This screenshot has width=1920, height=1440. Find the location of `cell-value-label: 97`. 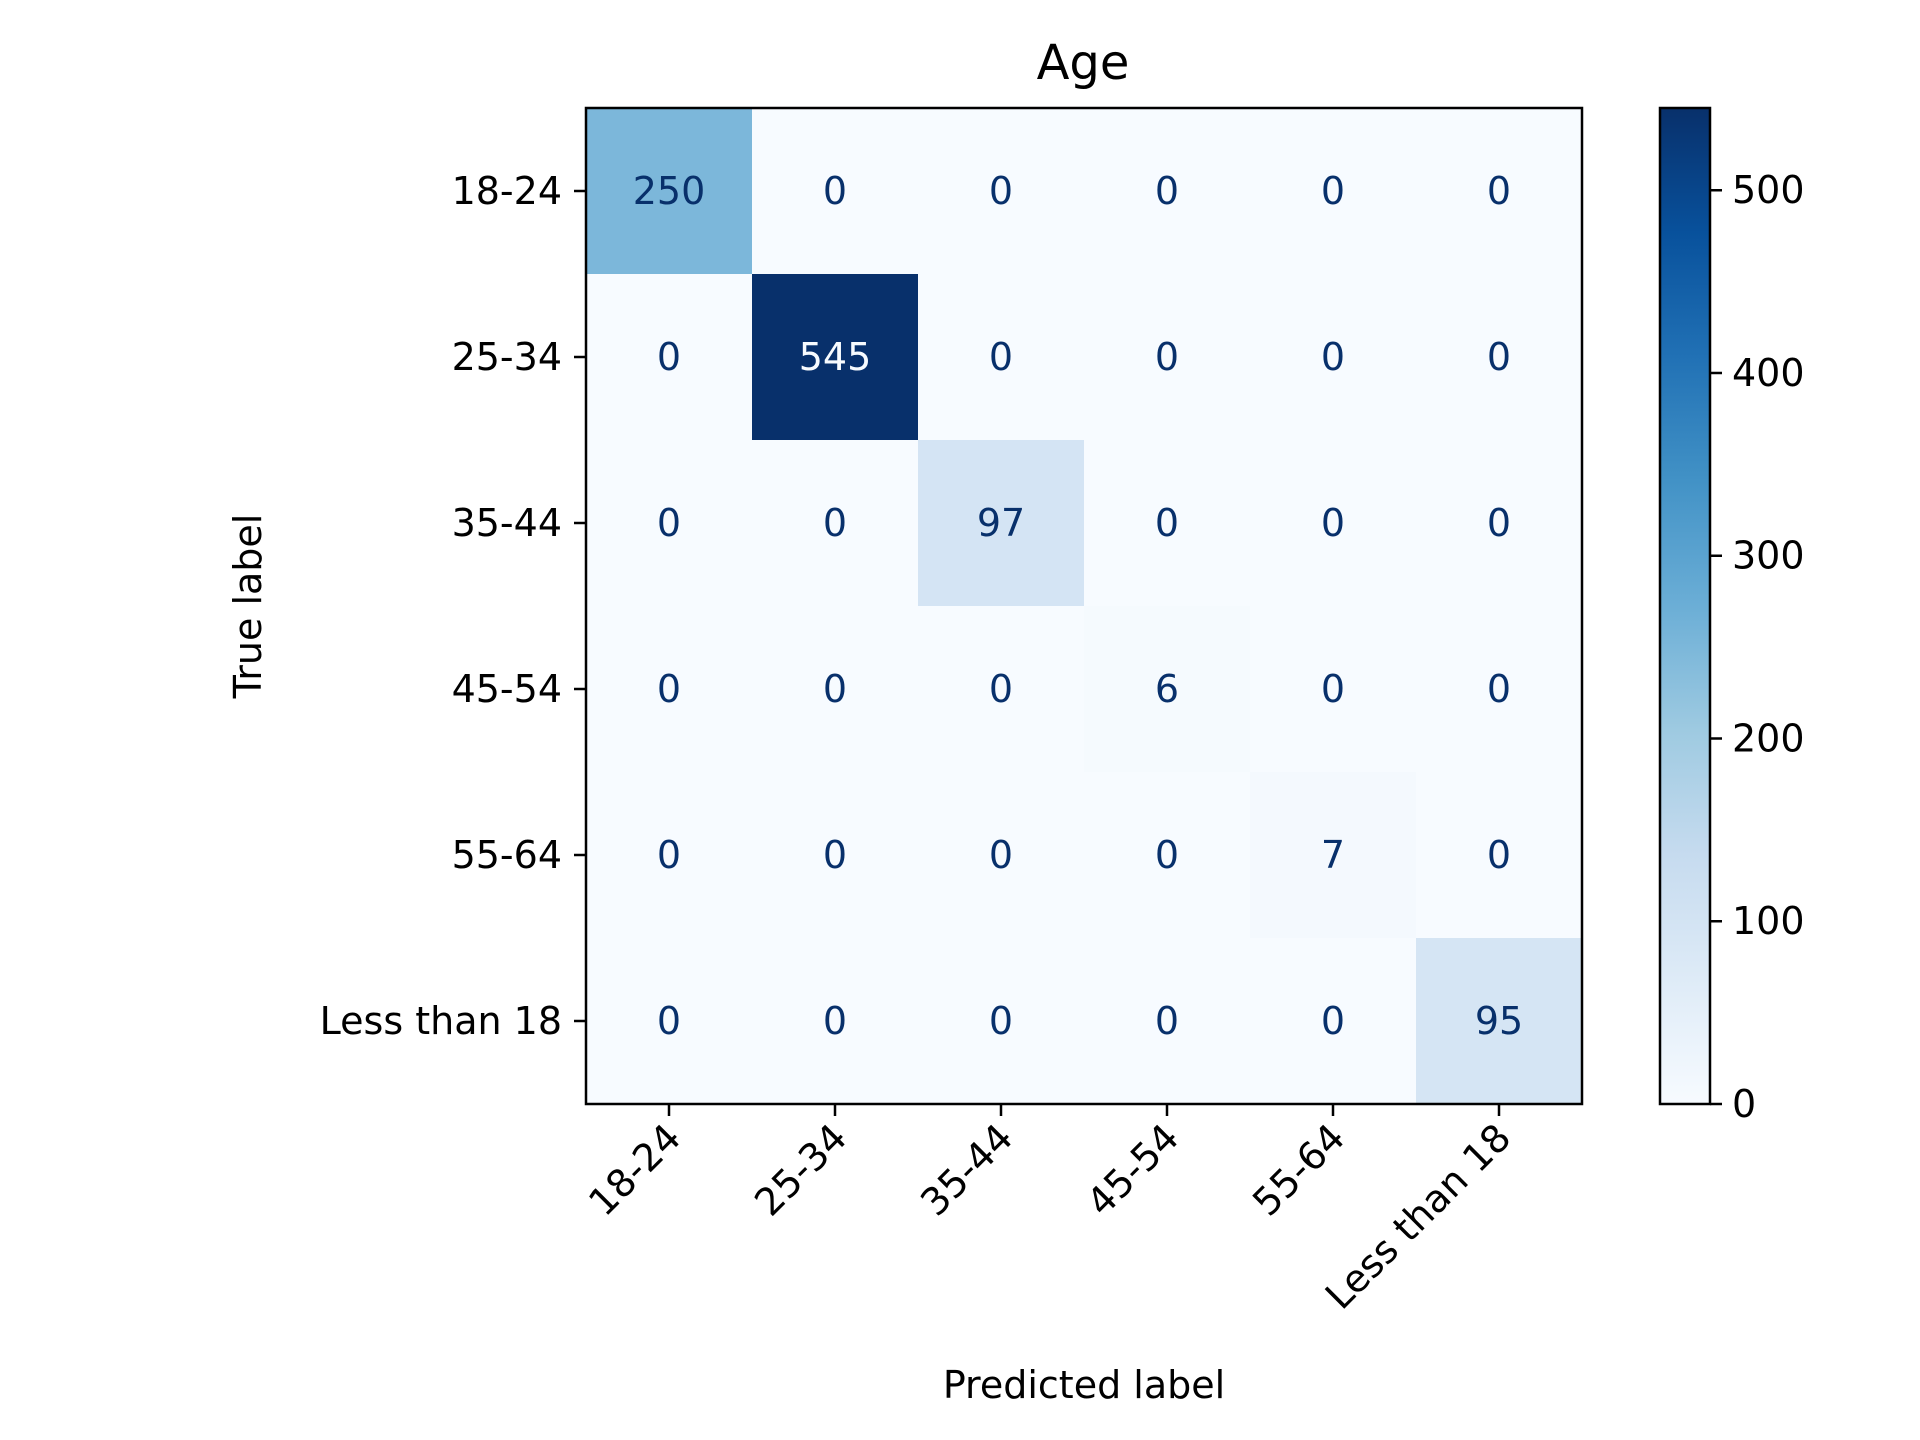

cell-value-label: 97 is located at coordinates (1001, 523).